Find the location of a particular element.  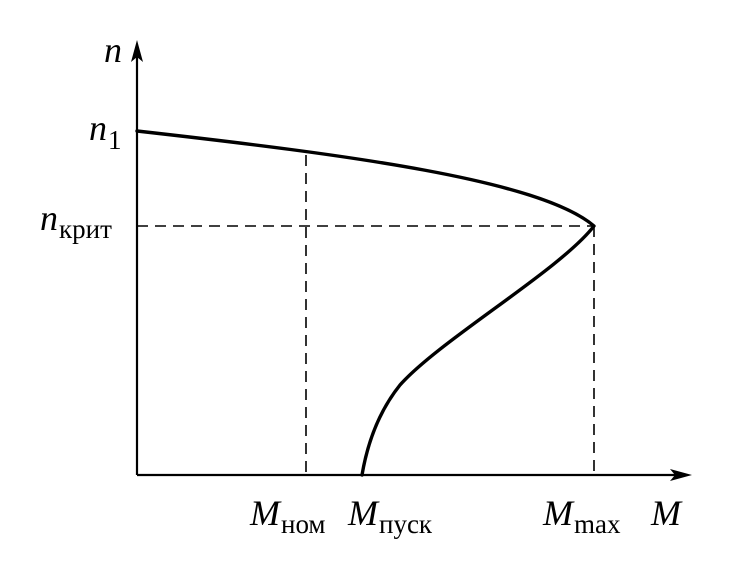

y-tick-n-crit: nкрит is located at coordinates (76, 221).